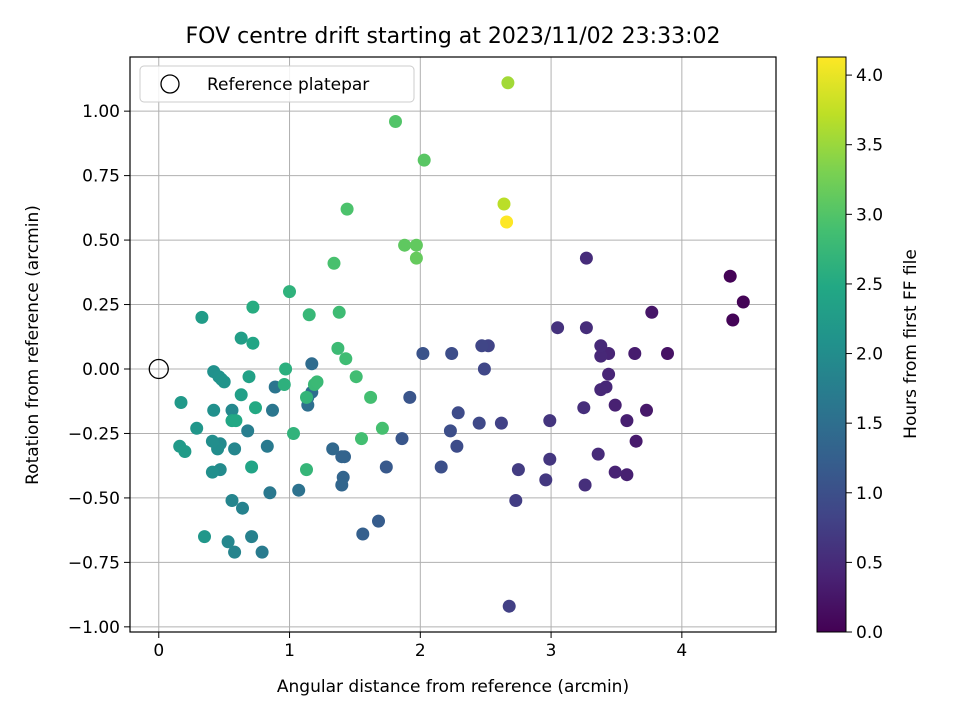 This screenshot has height=720, width=960. What do you see at coordinates (158, 369) in the screenshot?
I see `reference-platepar-marker` at bounding box center [158, 369].